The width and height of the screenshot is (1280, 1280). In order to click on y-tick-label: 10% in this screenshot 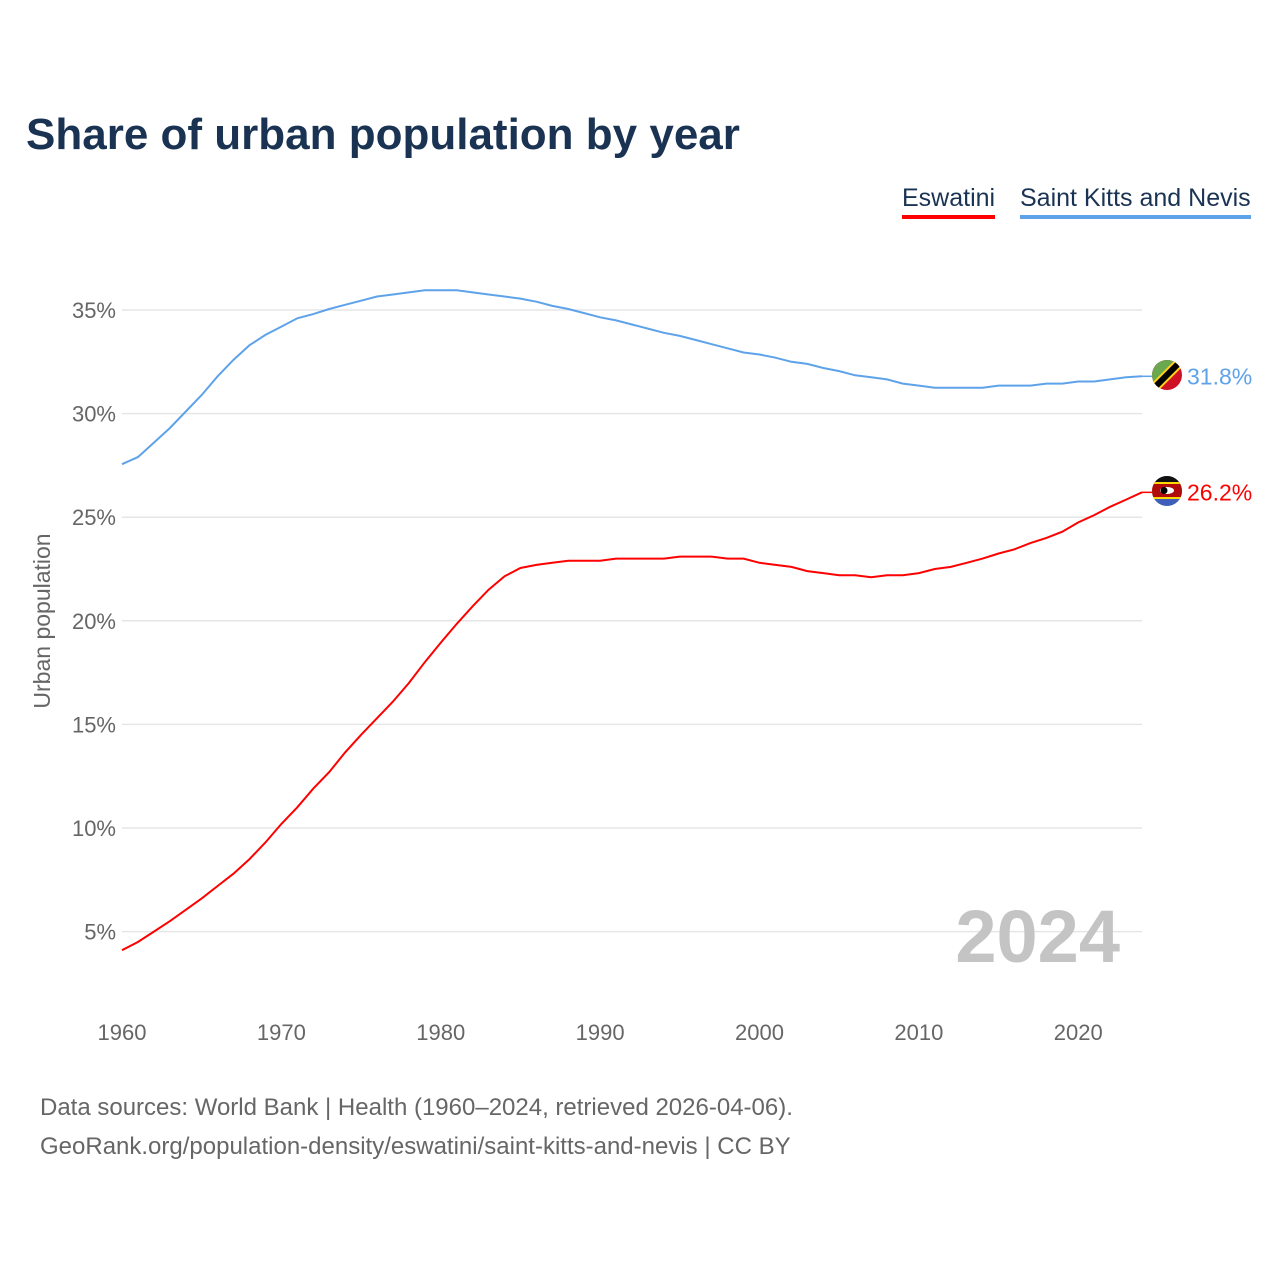, I will do `click(94, 828)`.